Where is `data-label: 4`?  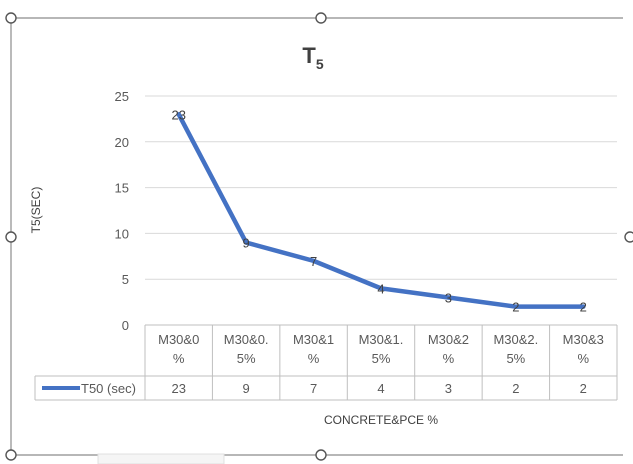
data-label: 4 is located at coordinates (380, 288).